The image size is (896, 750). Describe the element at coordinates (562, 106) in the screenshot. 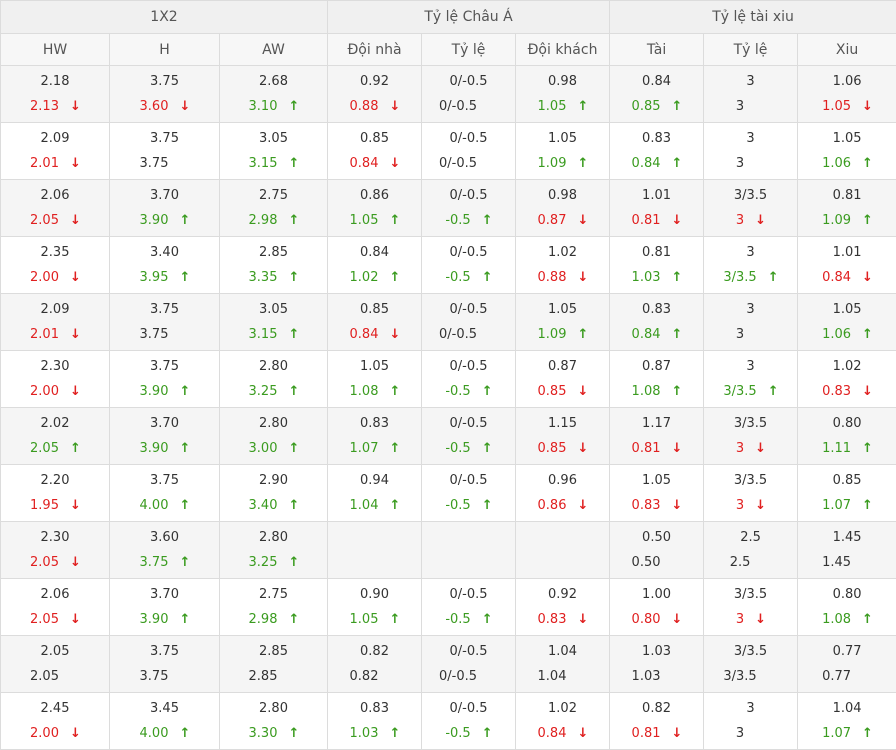

I see `current-odds-line: 1.05↑` at that location.